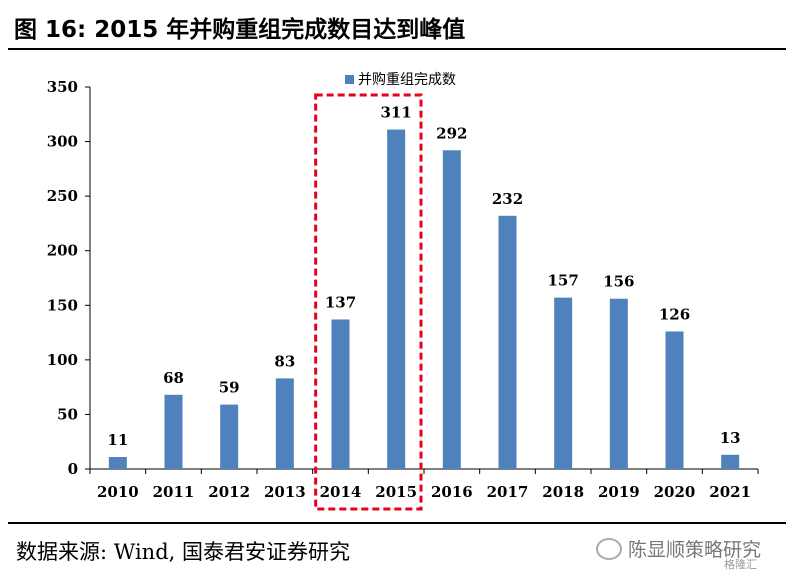  Describe the element at coordinates (609, 548) in the screenshot. I see `wechat-icon` at that location.